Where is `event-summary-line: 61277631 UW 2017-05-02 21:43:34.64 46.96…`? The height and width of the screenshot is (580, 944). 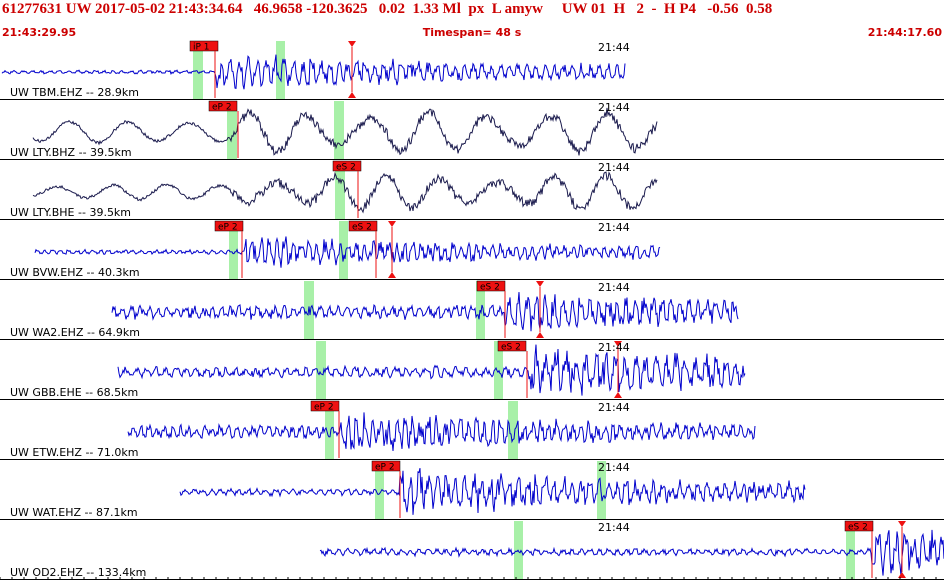 event-summary-line: 61277631 UW 2017-05-02 21:43:34.64 46.96… is located at coordinates (387, 9).